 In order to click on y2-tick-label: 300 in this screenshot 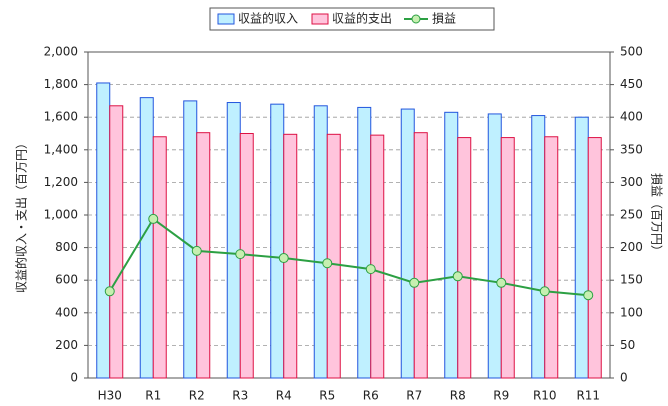, I will do `click(631, 182)`.